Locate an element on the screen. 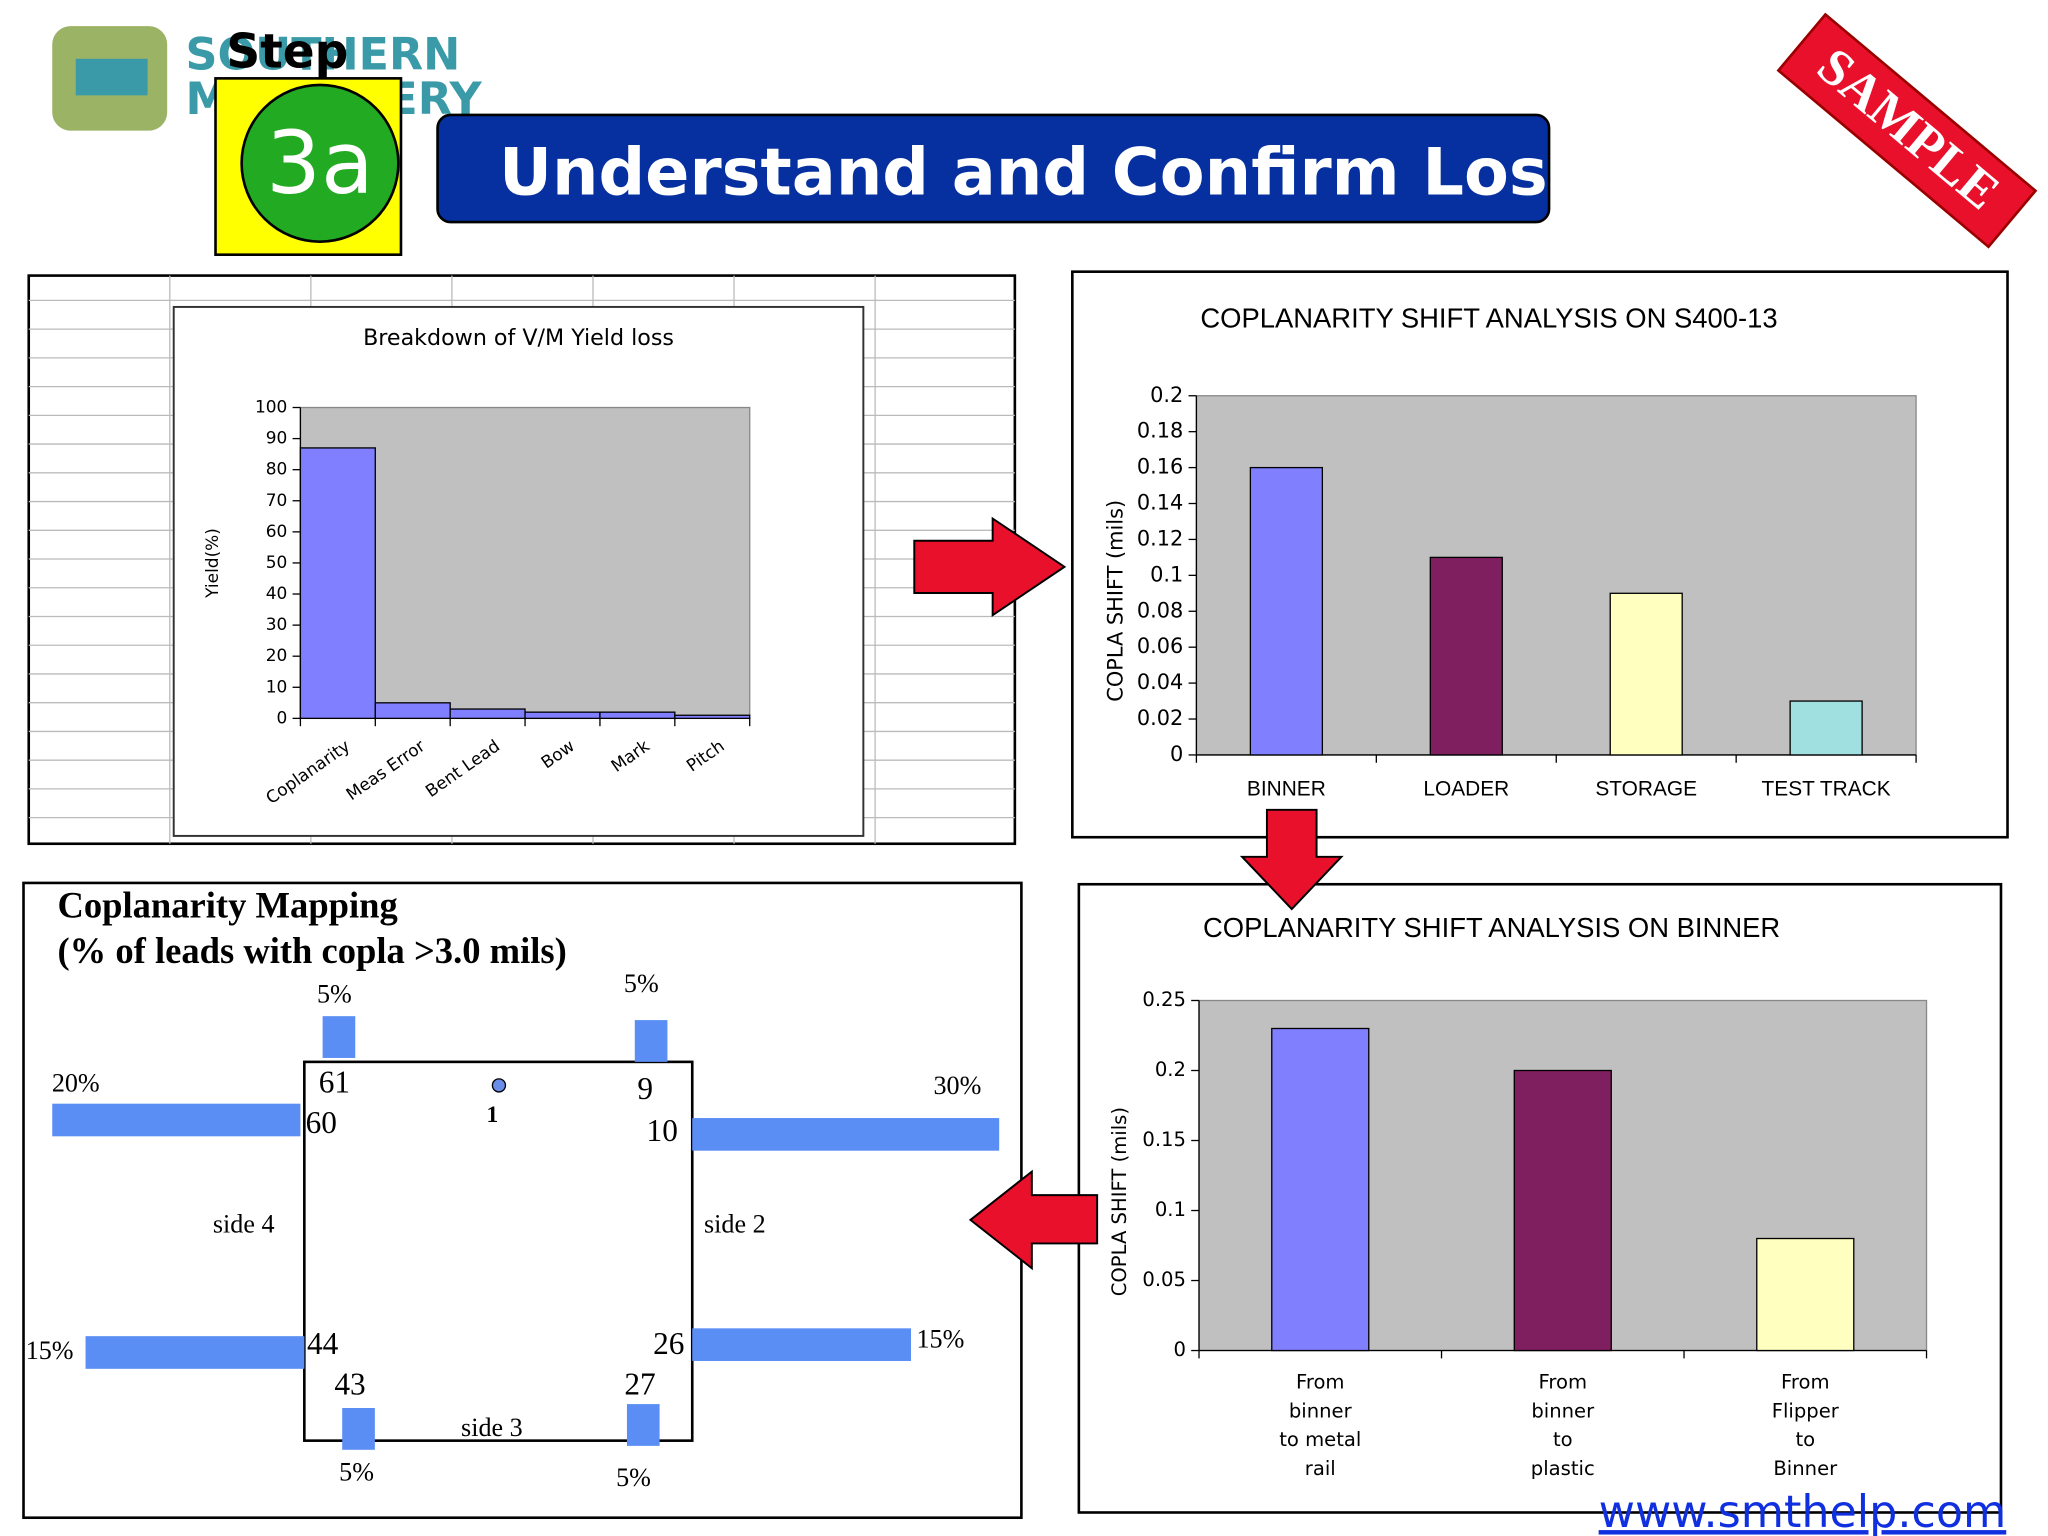  logo-text: SOUTHERN is located at coordinates (322, 54).